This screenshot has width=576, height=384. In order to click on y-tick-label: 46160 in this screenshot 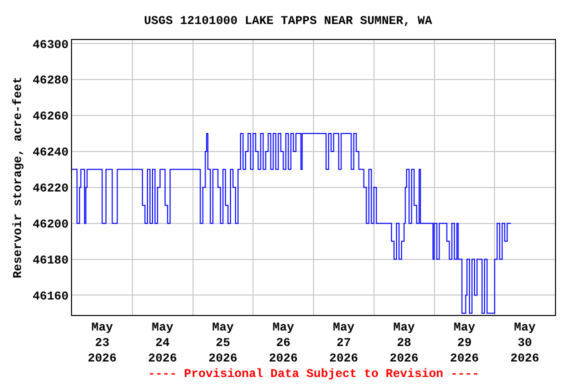, I will do `click(50, 296)`.